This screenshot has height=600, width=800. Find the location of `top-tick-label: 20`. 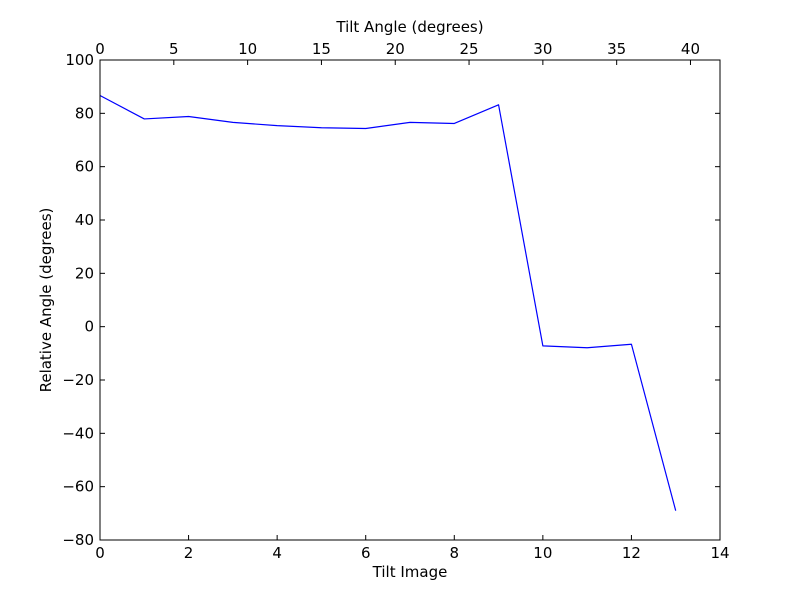

top-tick-label: 20 is located at coordinates (395, 49).